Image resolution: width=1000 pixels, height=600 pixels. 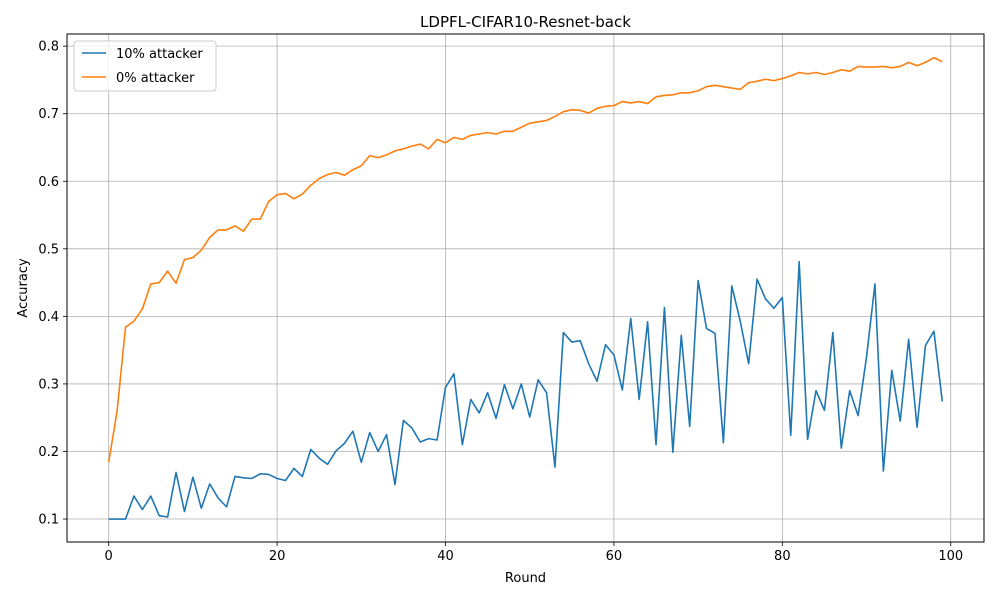 What do you see at coordinates (277, 556) in the screenshot?
I see `x-tick-label: 20` at bounding box center [277, 556].